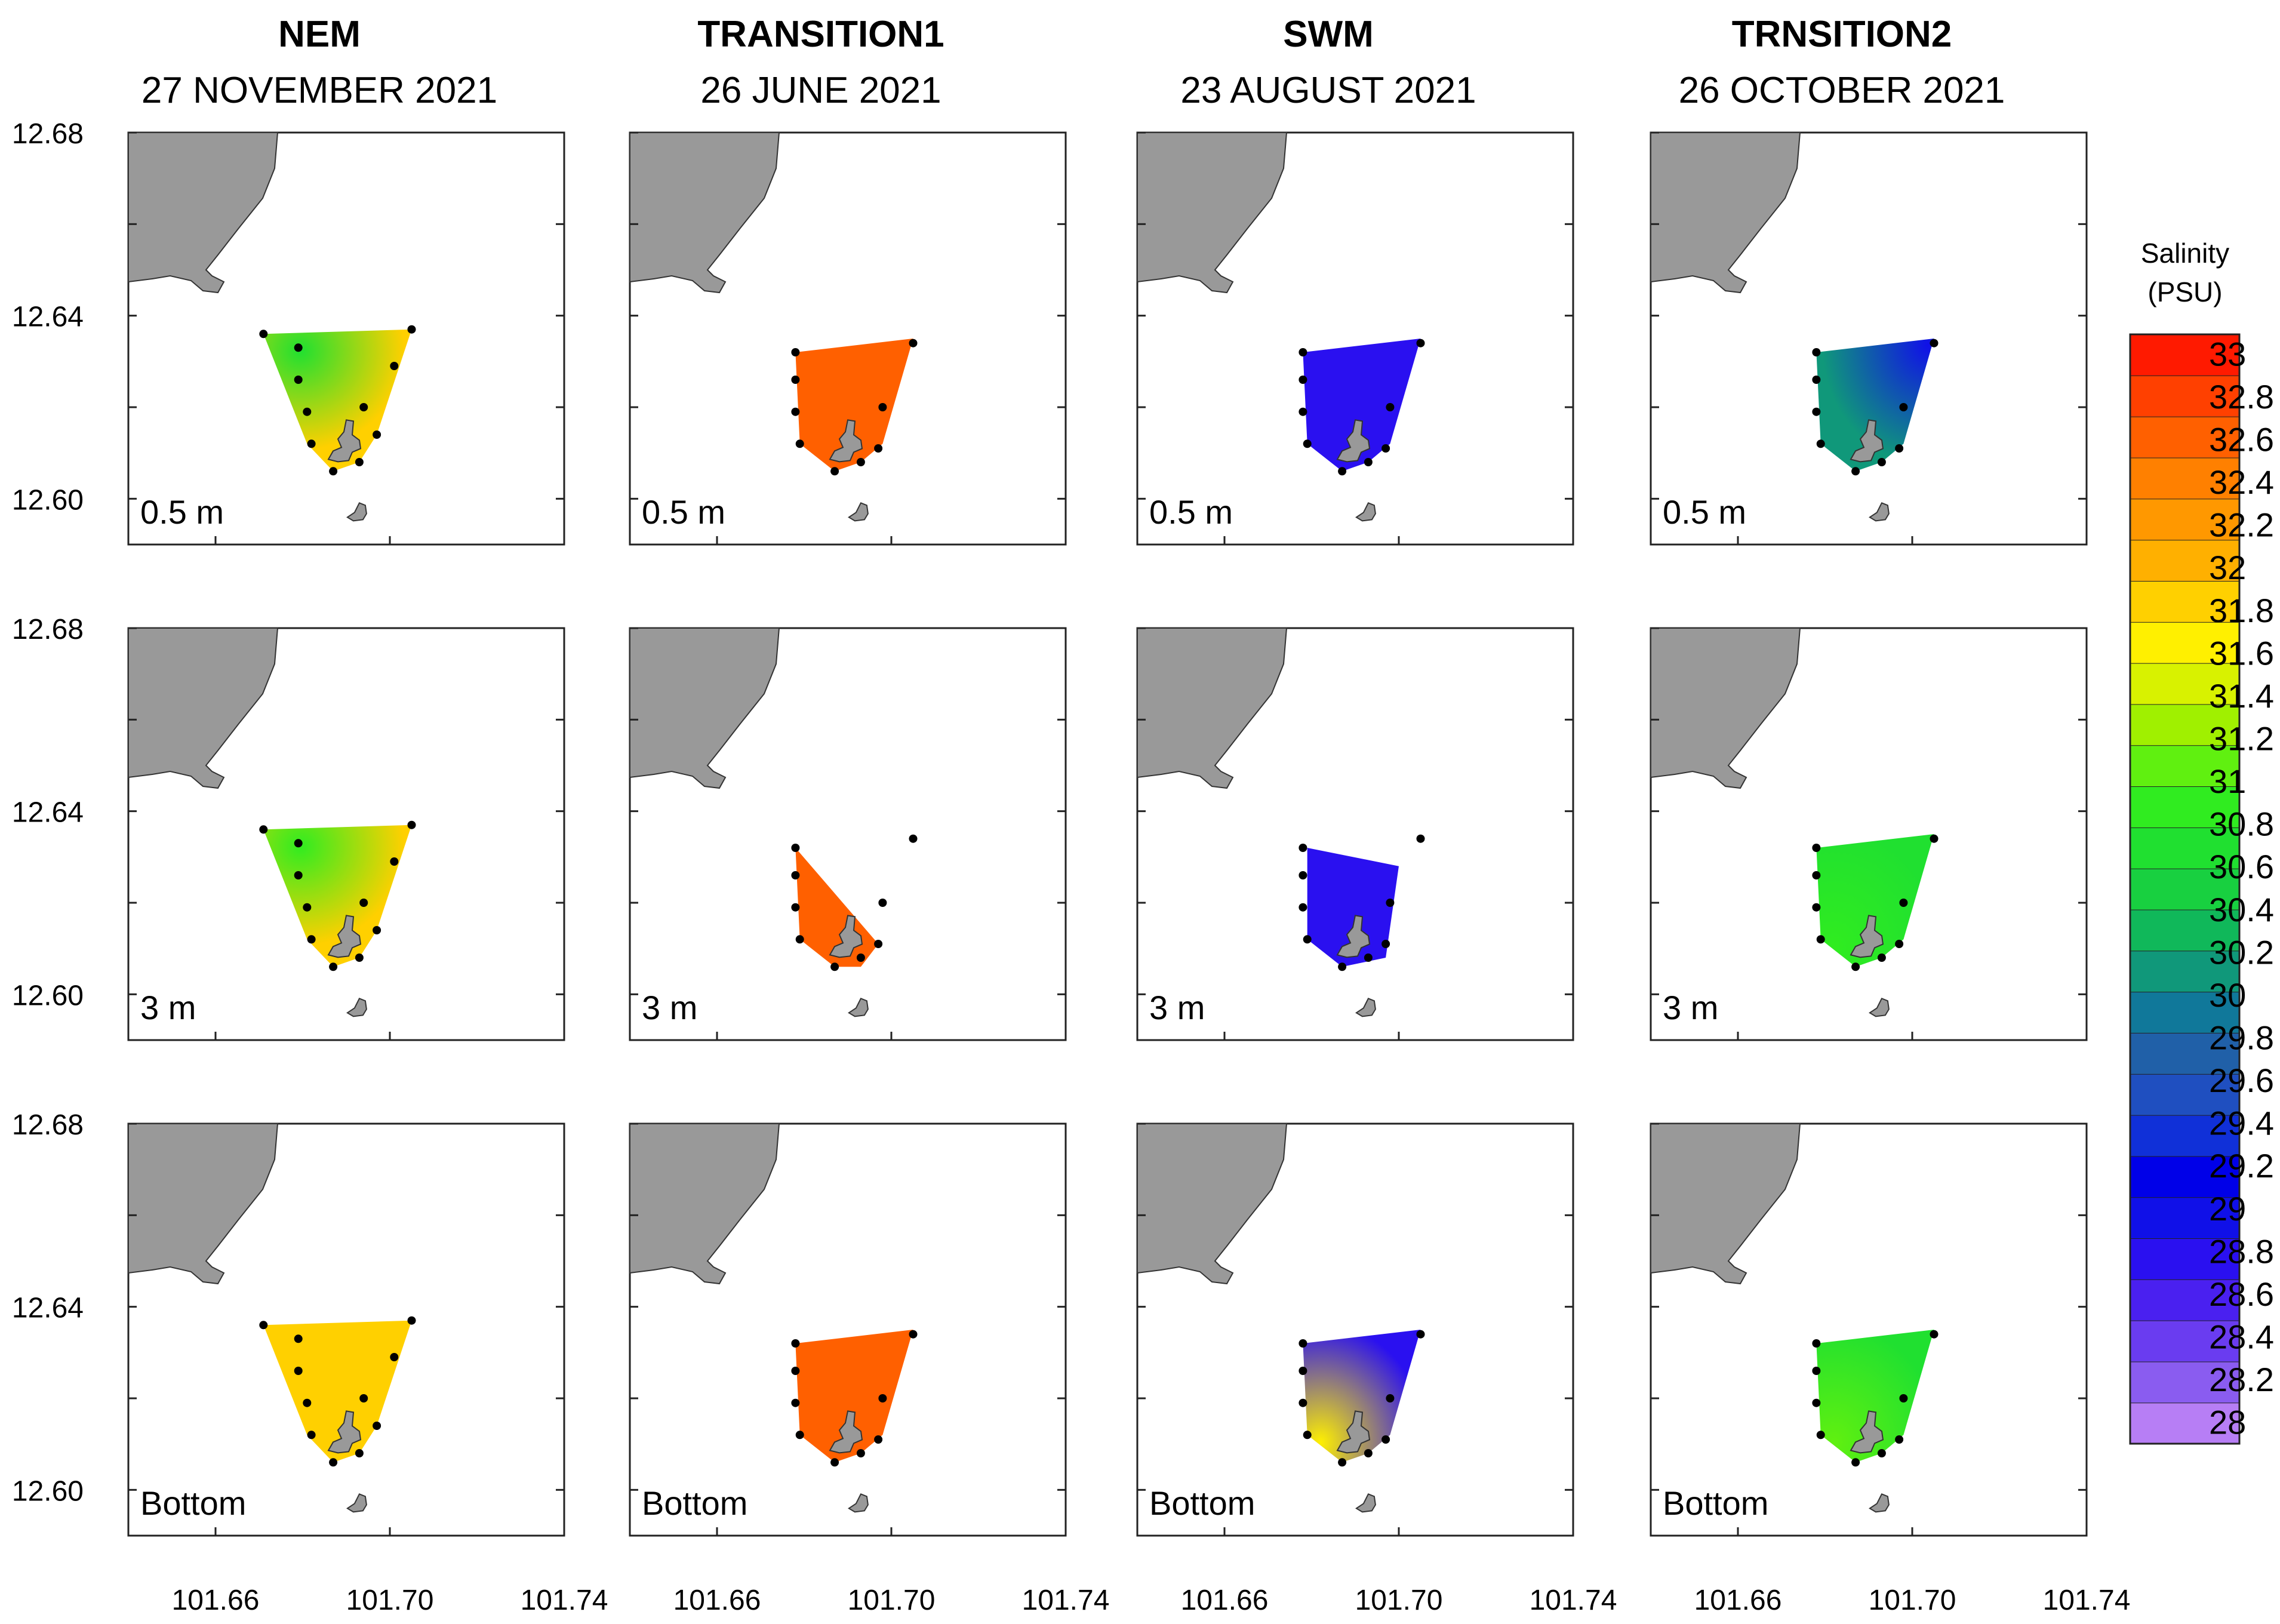 Image resolution: width=2280 pixels, height=1624 pixels. I want to click on map-panel: 3 m, so click(848, 834).